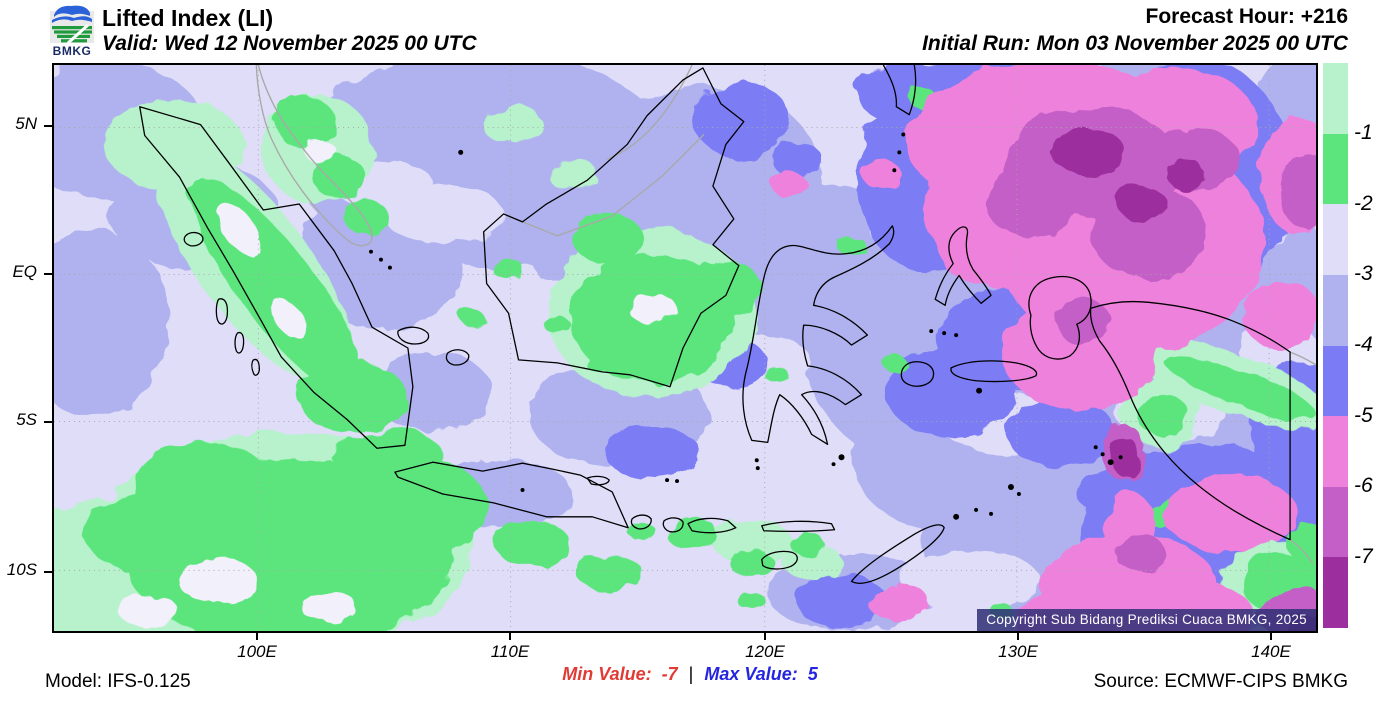 The height and width of the screenshot is (709, 1400). I want to click on forecast-hour: Forecast Hour: +216, so click(1247, 16).